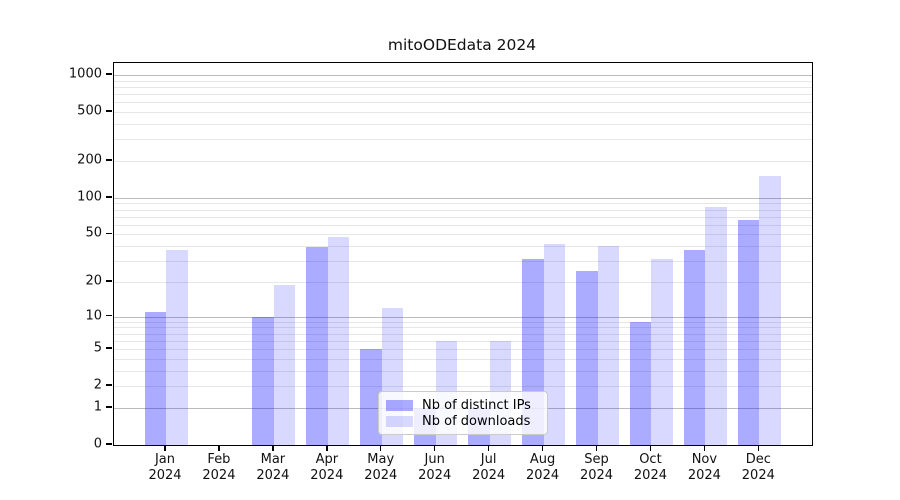 The image size is (900, 500). Describe the element at coordinates (608, 345) in the screenshot. I see `bar-downloads-sep` at that location.